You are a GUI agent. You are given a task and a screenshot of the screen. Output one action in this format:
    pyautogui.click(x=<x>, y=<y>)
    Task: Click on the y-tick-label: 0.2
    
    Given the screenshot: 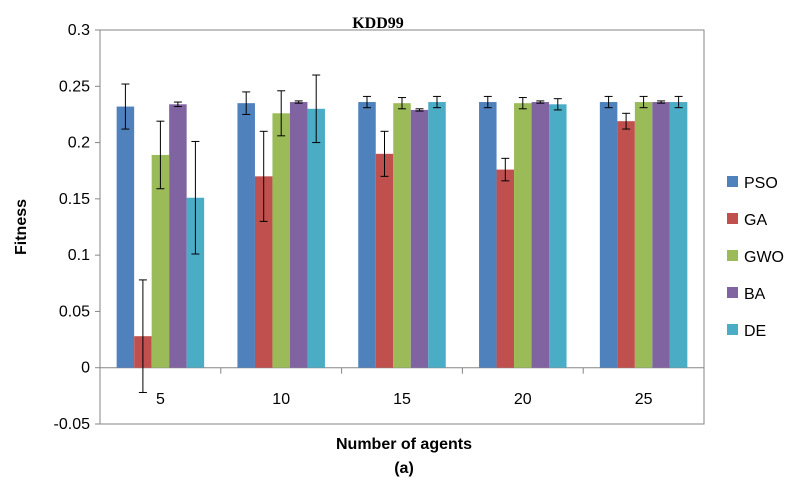 What is the action you would take?
    pyautogui.click(x=79, y=143)
    